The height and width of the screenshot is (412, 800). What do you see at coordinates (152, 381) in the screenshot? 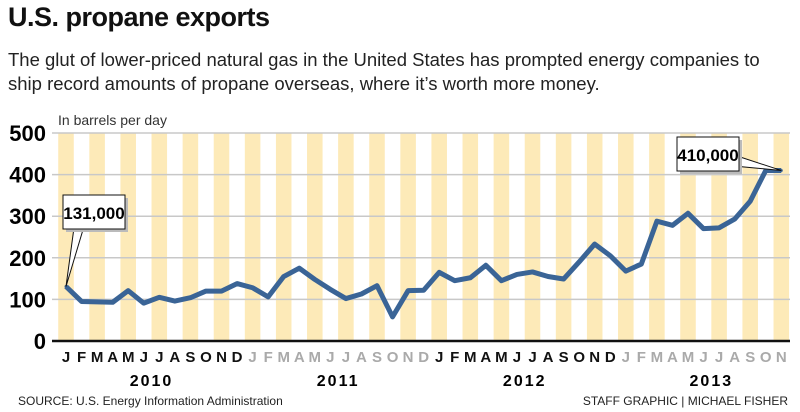
I see `year-label: 2010` at bounding box center [152, 381].